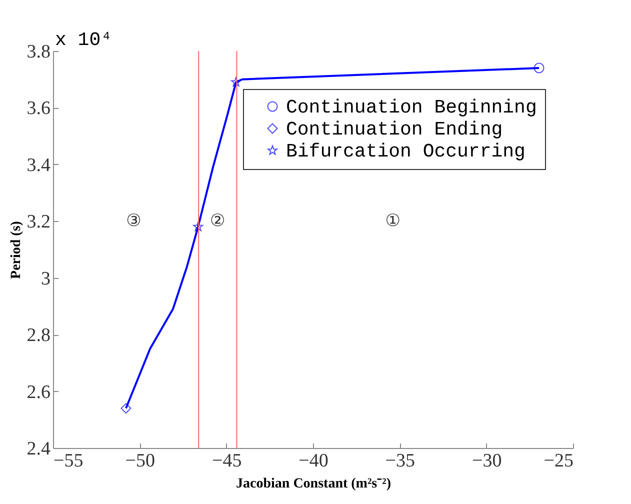 This screenshot has width=631, height=504. What do you see at coordinates (38, 109) in the screenshot?
I see `y-tick-label: 3.6` at bounding box center [38, 109].